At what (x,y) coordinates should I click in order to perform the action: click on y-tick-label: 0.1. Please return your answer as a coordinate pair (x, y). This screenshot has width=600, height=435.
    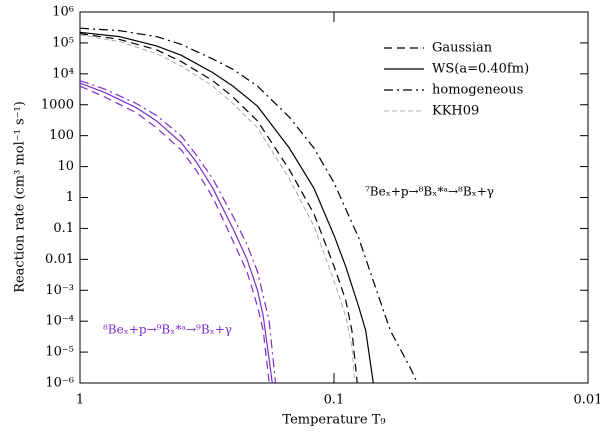
    Looking at the image, I should click on (63, 228).